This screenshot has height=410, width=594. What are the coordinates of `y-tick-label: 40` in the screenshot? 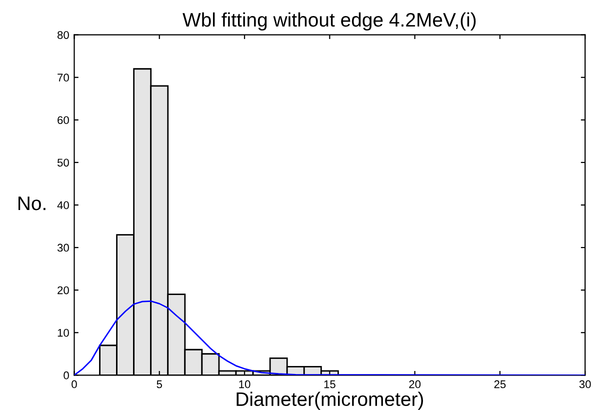 It's located at (63, 205).